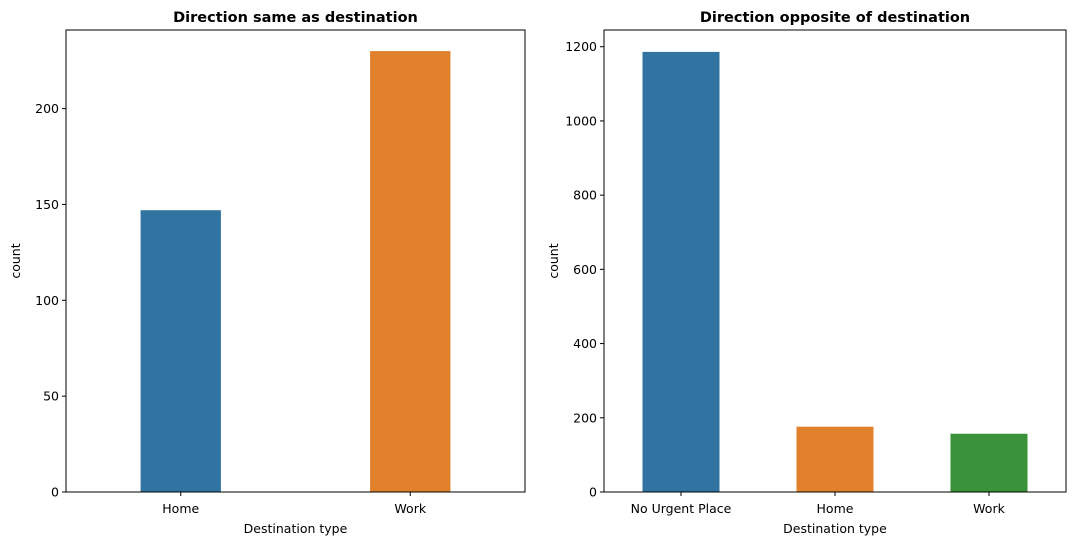  Describe the element at coordinates (47, 204) in the screenshot. I see `y-tick-label: 150` at that location.